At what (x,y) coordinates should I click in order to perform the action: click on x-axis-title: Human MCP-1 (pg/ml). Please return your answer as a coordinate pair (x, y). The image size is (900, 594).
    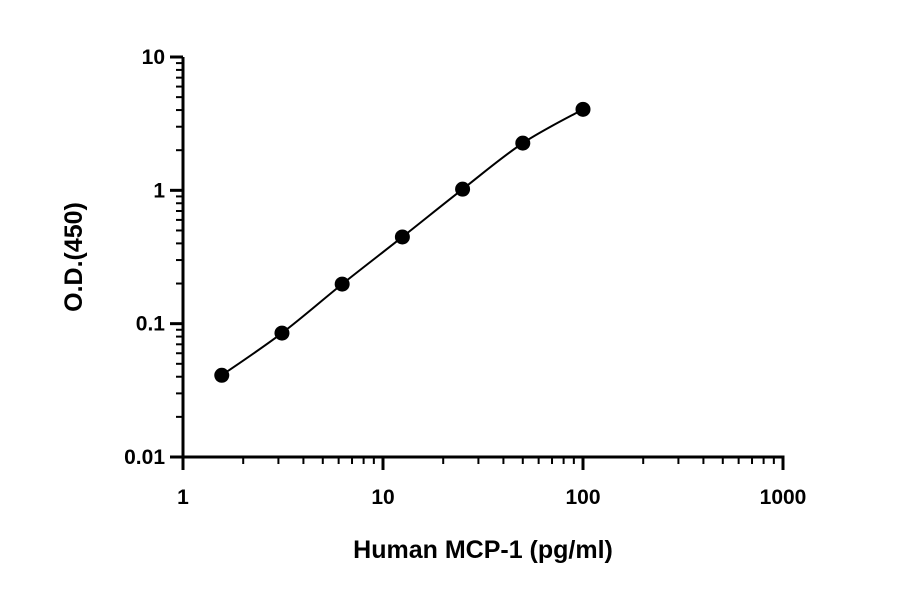
    Looking at the image, I should click on (483, 550).